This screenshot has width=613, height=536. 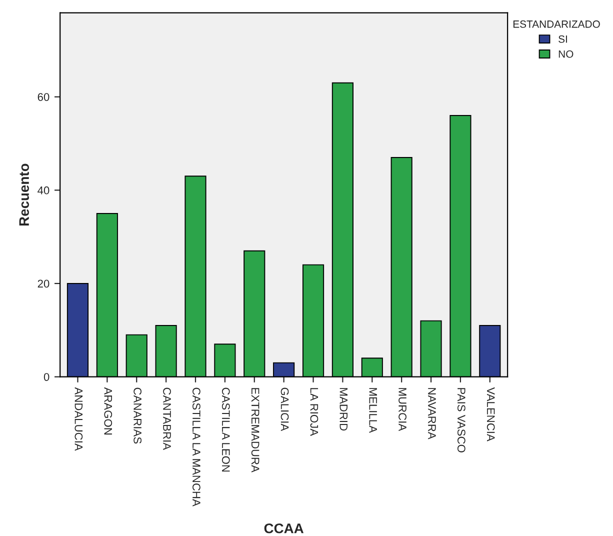 What do you see at coordinates (44, 190) in the screenshot?
I see `y-tick-label: 40` at bounding box center [44, 190].